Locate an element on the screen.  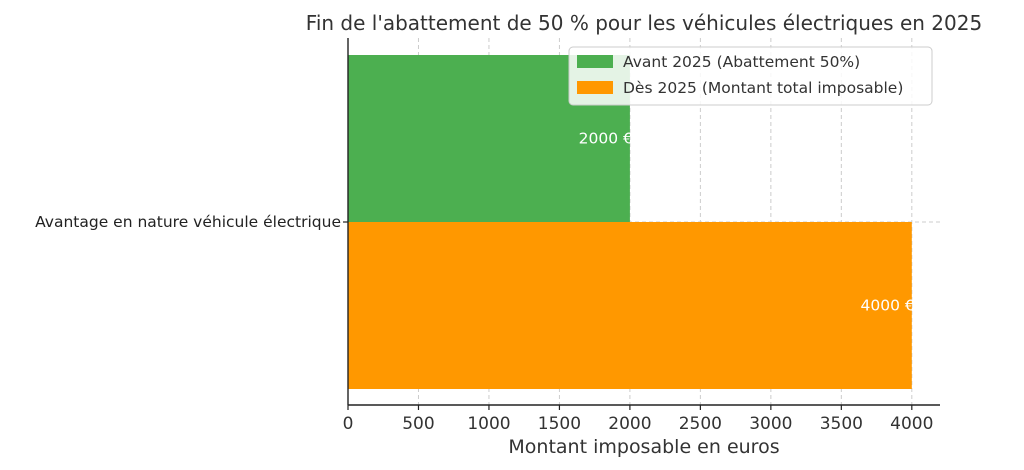
legend-label-1: Dès 2025 (Montant total imposable) is located at coordinates (763, 88).